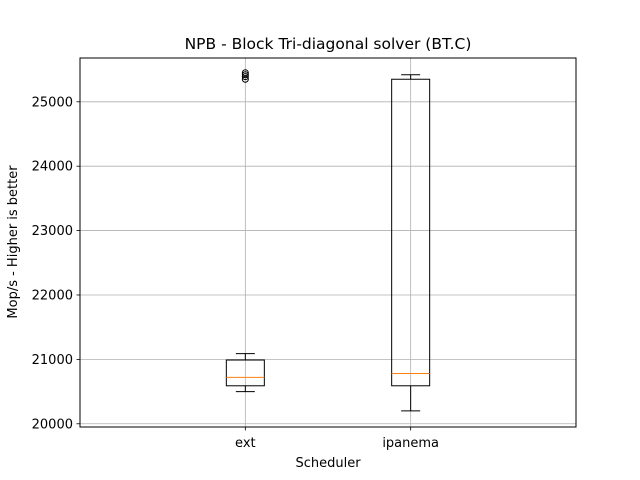 The width and height of the screenshot is (640, 480). What do you see at coordinates (245, 443) in the screenshot?
I see `x-tick-label: ext` at bounding box center [245, 443].